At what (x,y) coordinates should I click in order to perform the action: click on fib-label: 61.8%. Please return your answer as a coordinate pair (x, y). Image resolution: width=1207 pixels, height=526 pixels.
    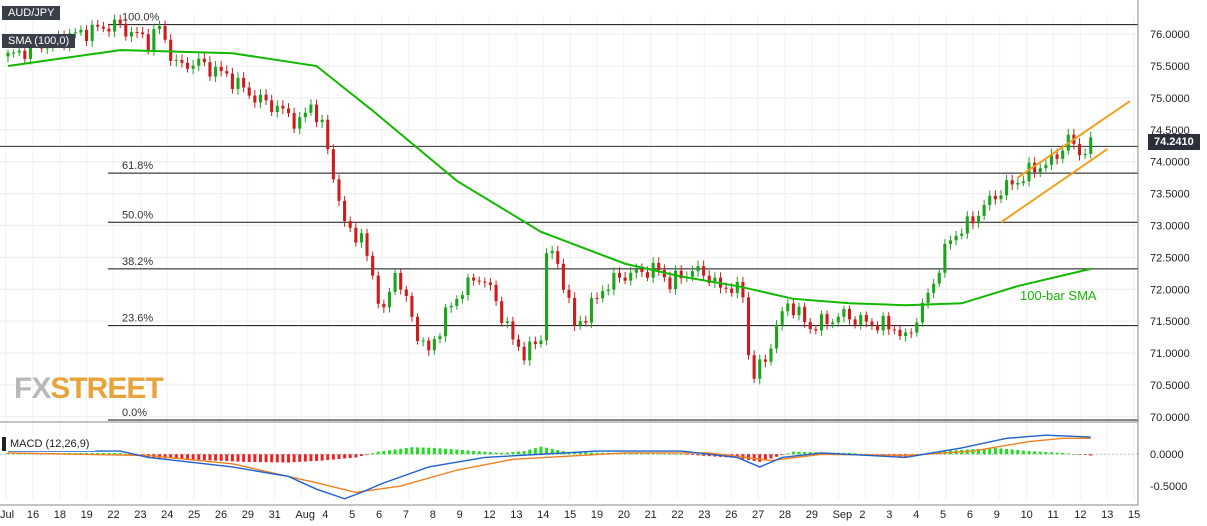
    Looking at the image, I should click on (137, 166).